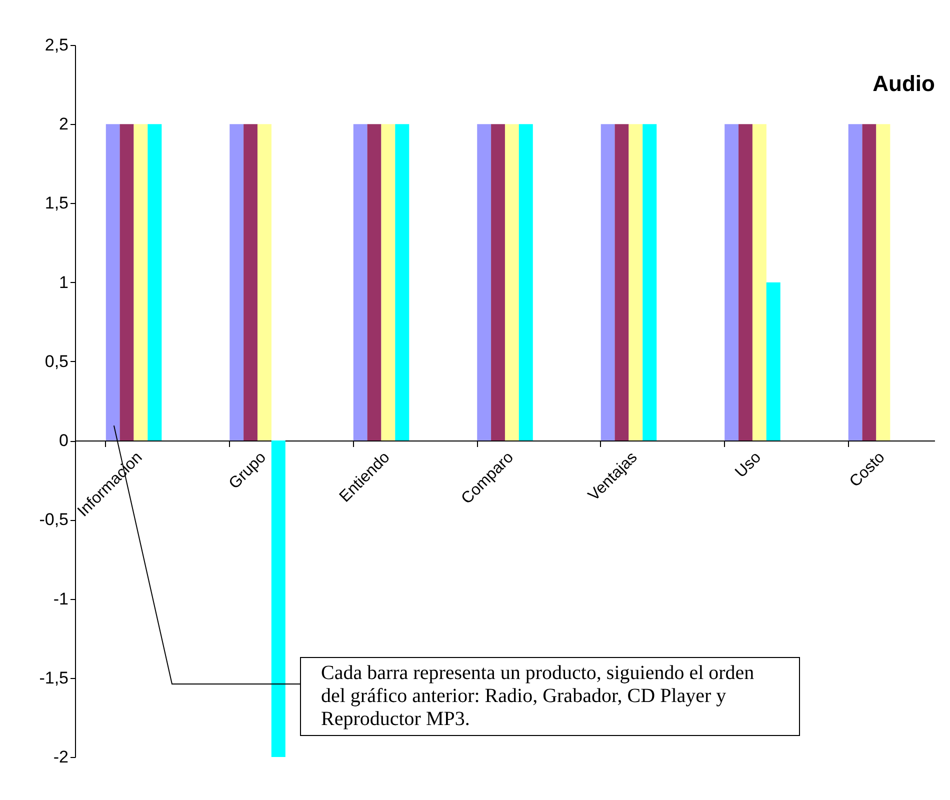  I want to click on y-tick-label: -0,5, so click(53, 520).